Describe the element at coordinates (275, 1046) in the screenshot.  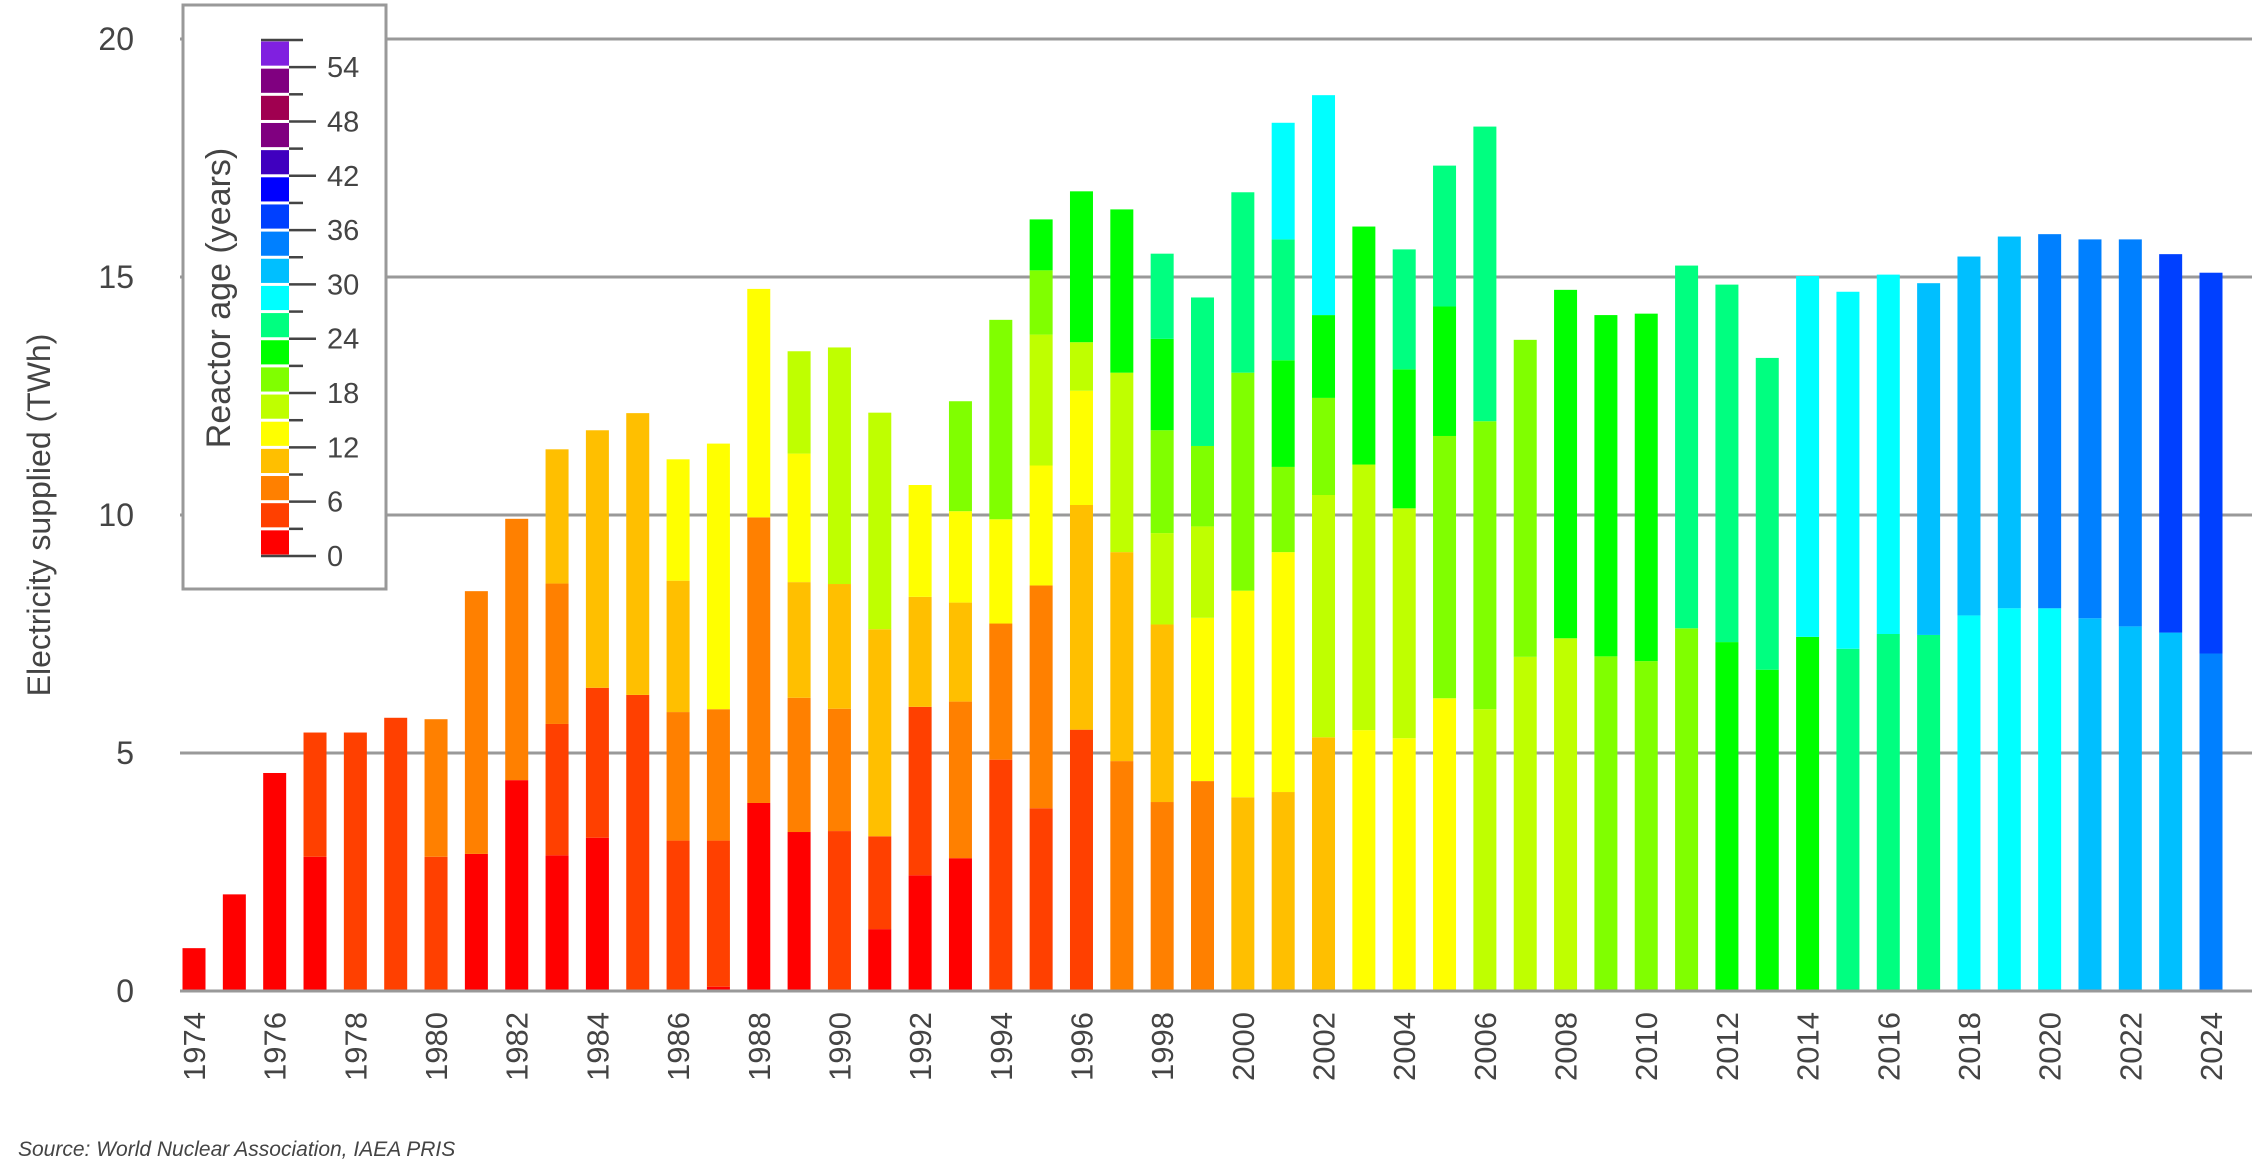
I see `x-tick-label: 1976` at that location.